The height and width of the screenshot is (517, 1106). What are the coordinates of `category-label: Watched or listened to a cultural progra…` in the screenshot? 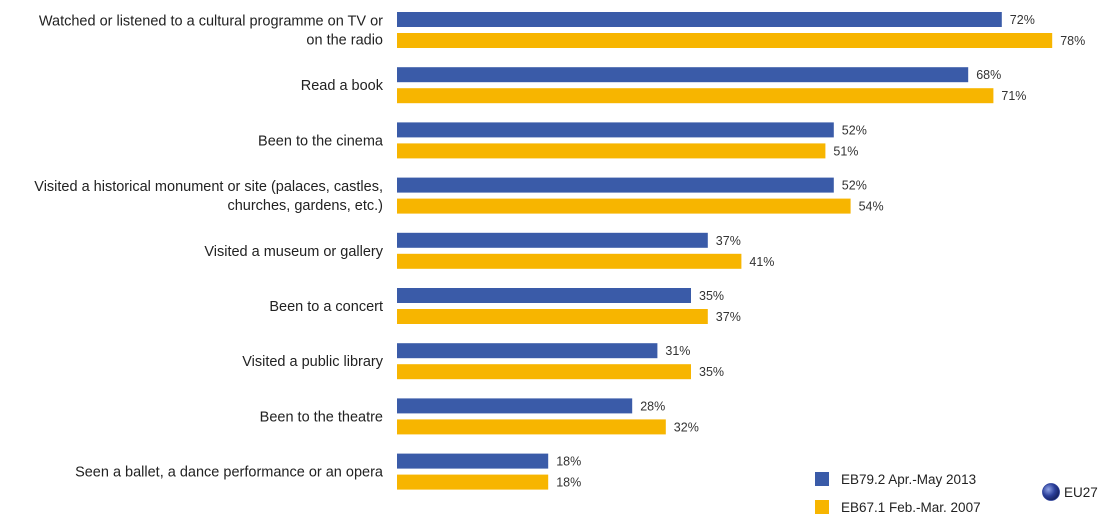 It's located at (211, 31).